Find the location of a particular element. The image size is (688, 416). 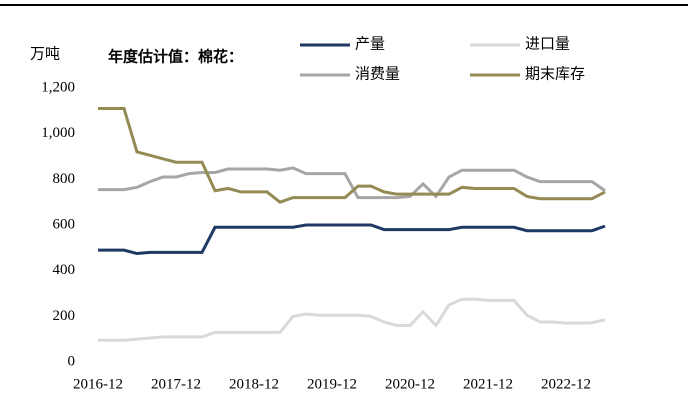

chart-title: 年度估计值：棉花： is located at coordinates (175, 56).